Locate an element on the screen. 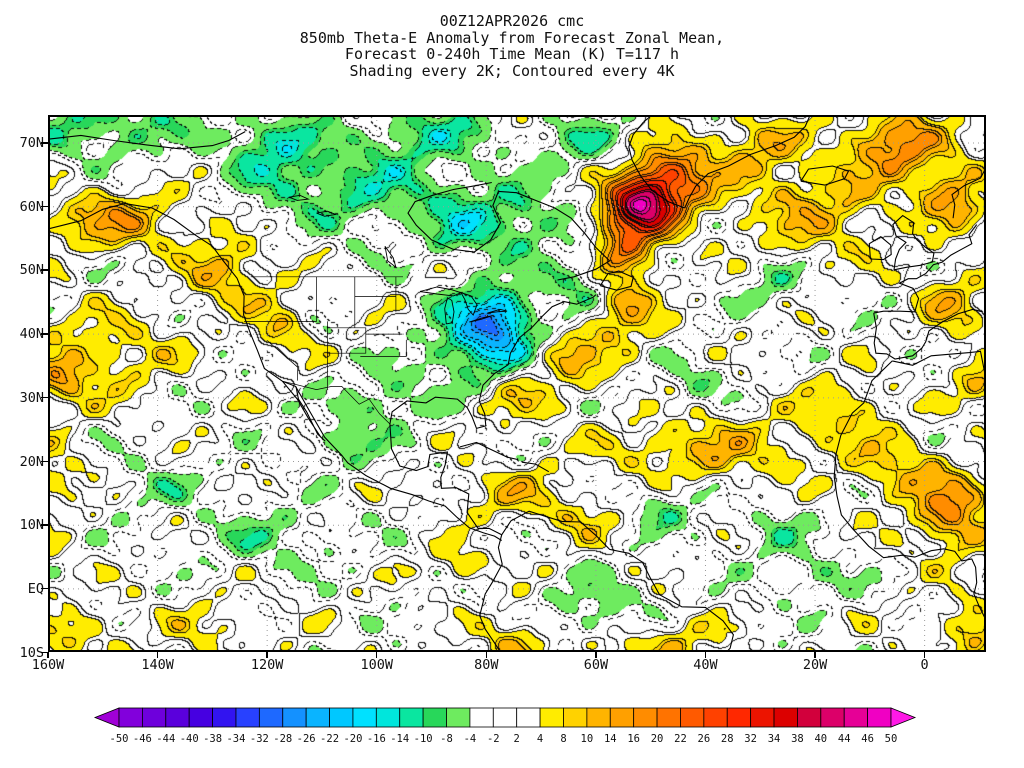 Image resolution: width=1024 pixels, height=768 pixels. colorbar-tick-label: -22 is located at coordinates (329, 739).